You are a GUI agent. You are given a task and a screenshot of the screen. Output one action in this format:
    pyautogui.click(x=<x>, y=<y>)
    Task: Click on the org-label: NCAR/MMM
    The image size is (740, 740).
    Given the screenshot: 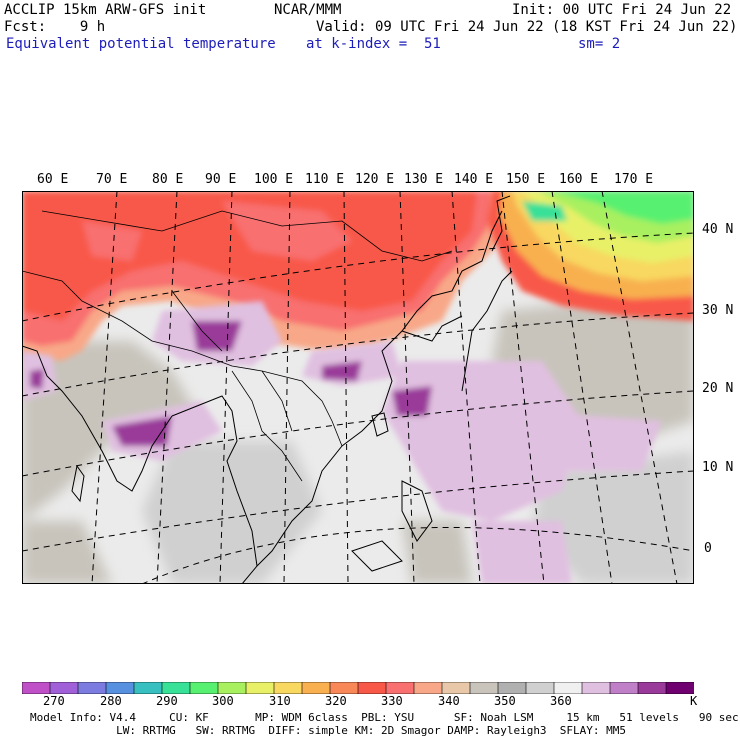 What is the action you would take?
    pyautogui.click(x=308, y=10)
    